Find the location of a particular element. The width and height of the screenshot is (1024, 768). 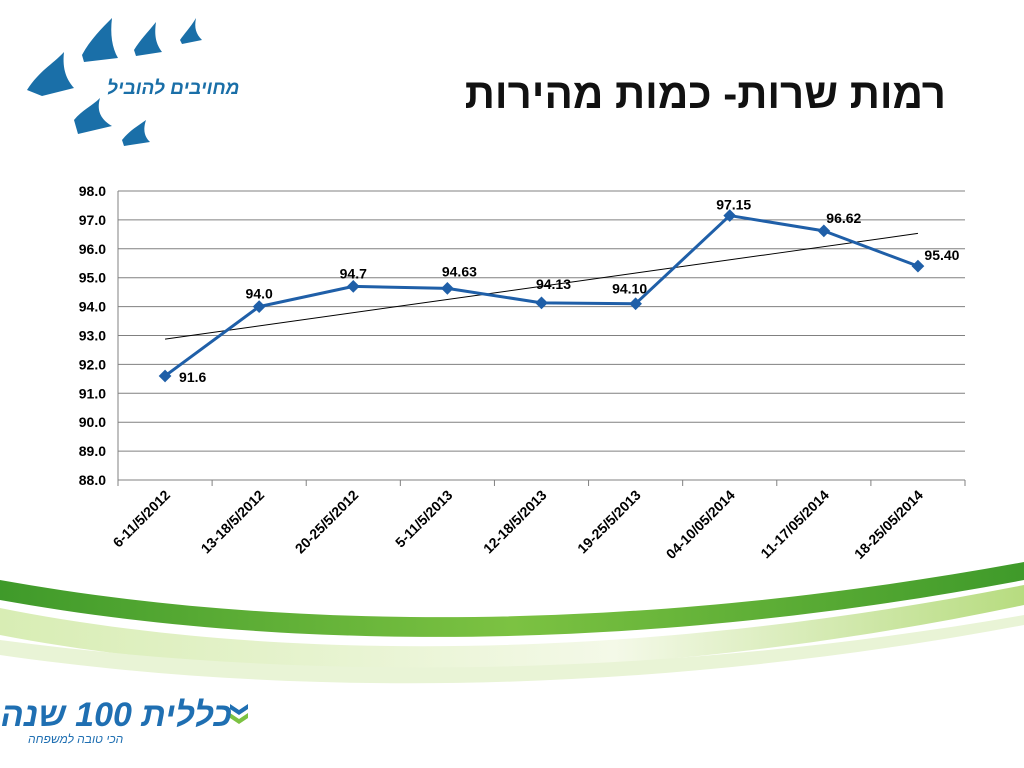

y-tick-label: 93.0 is located at coordinates (92, 336).